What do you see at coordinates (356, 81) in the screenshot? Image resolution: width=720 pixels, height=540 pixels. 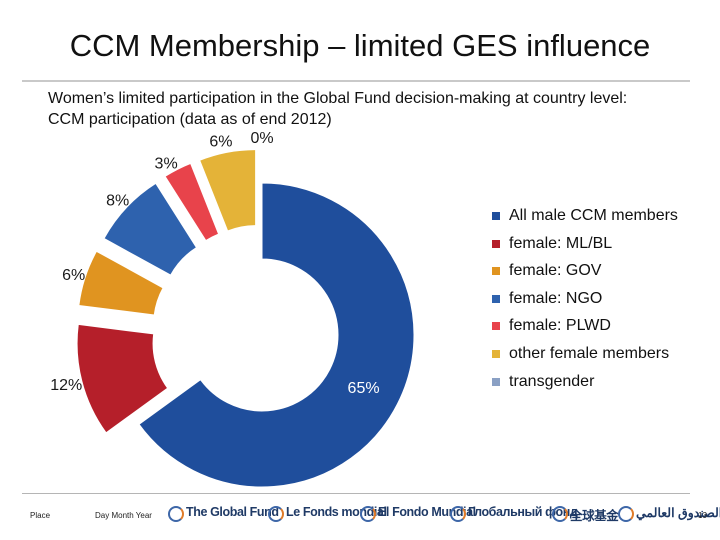 I see `title-divider` at bounding box center [356, 81].